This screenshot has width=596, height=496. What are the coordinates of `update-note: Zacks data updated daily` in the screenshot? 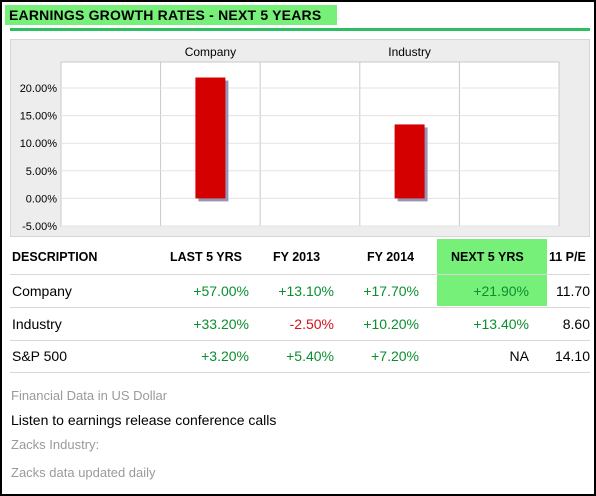 It's located at (83, 472).